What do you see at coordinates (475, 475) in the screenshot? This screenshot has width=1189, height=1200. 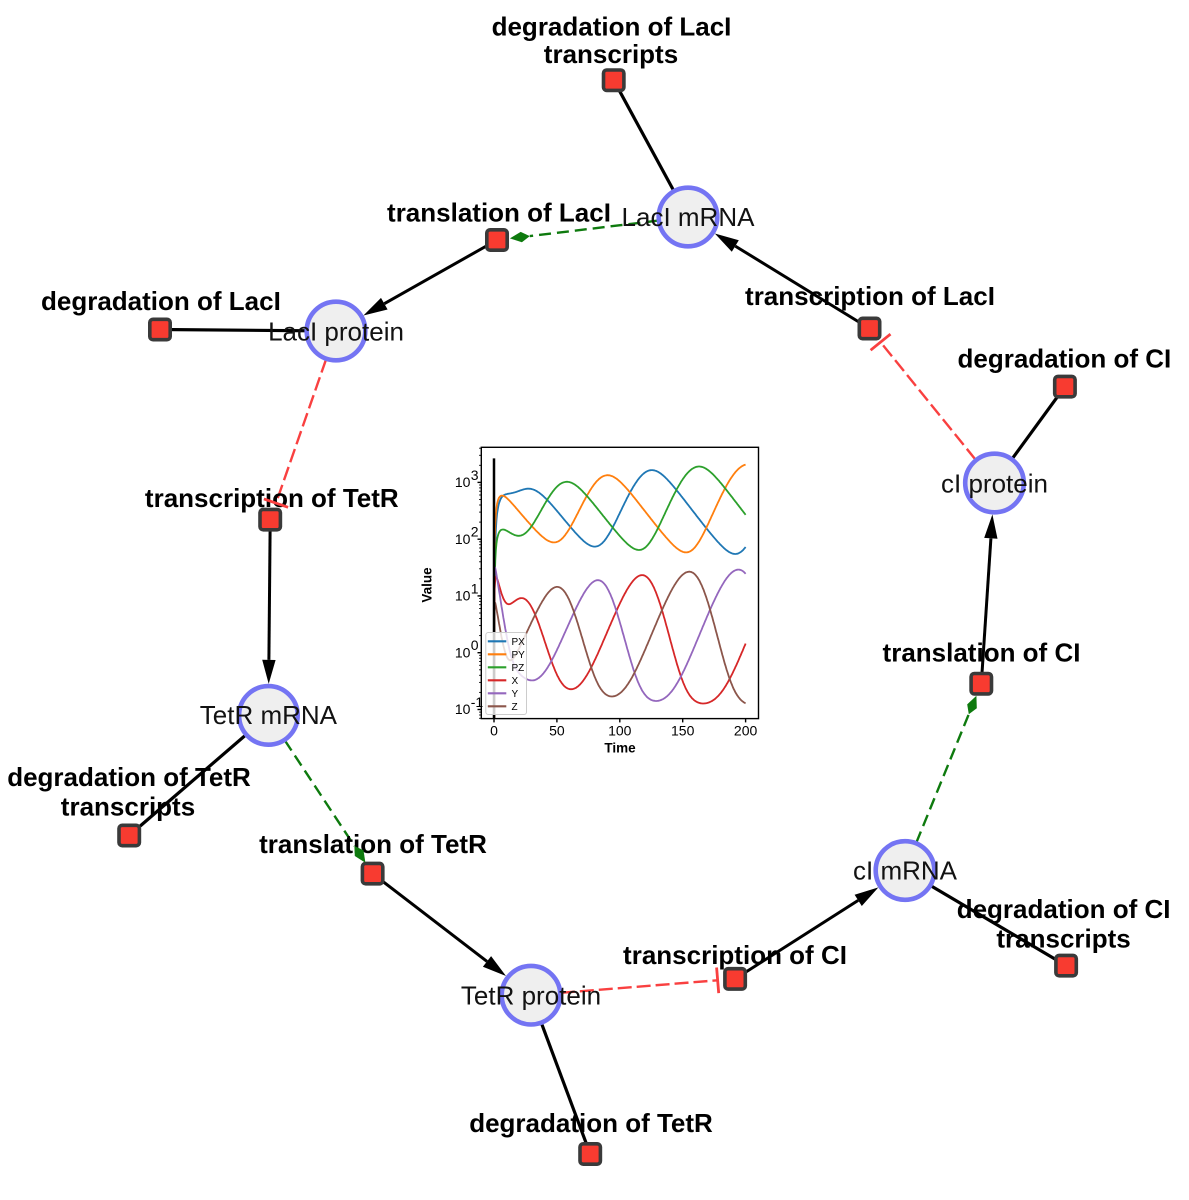 I see `svg-text: 3` at bounding box center [475, 475].